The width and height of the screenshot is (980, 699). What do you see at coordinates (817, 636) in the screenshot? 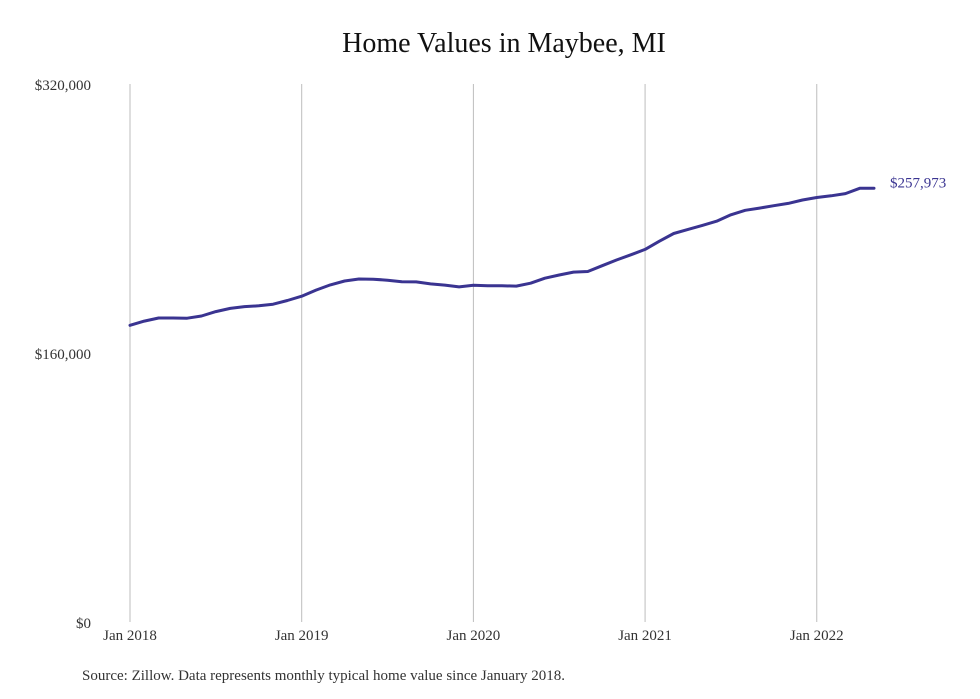
I see `x-tick-label: Jan 2022` at bounding box center [817, 636].